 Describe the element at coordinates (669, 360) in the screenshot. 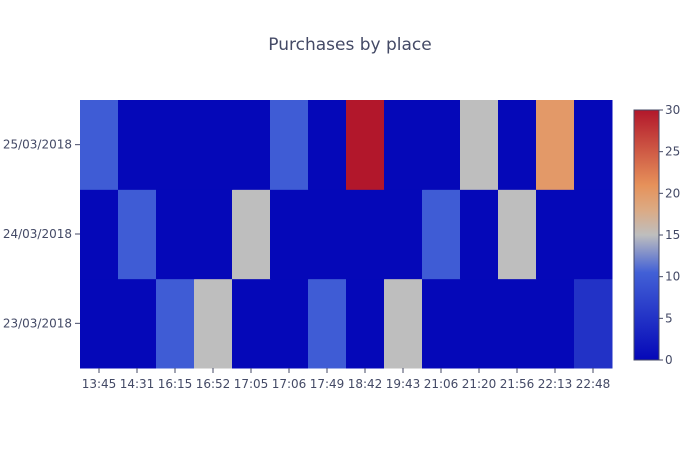

I see `colorbar-tick-label: 0` at that location.